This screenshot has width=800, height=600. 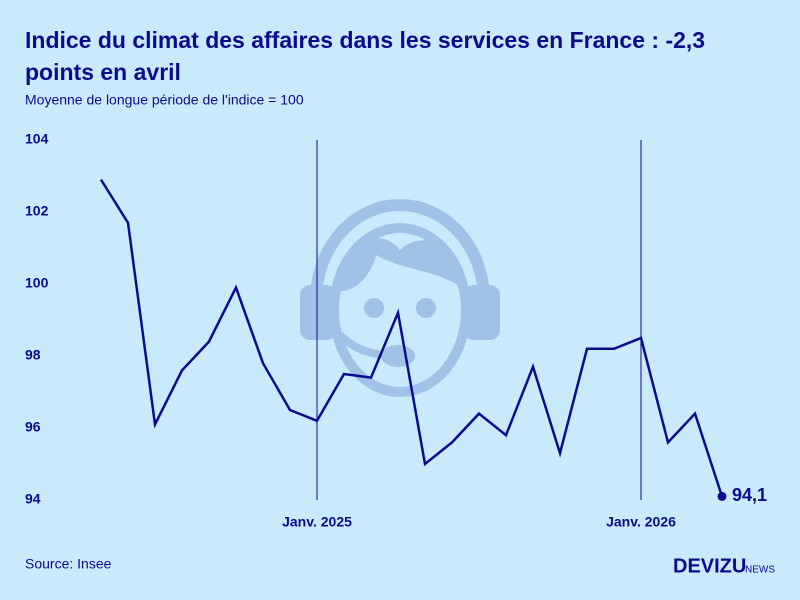 What do you see at coordinates (709, 566) in the screenshot?
I see `brand: DEVIZU` at bounding box center [709, 566].